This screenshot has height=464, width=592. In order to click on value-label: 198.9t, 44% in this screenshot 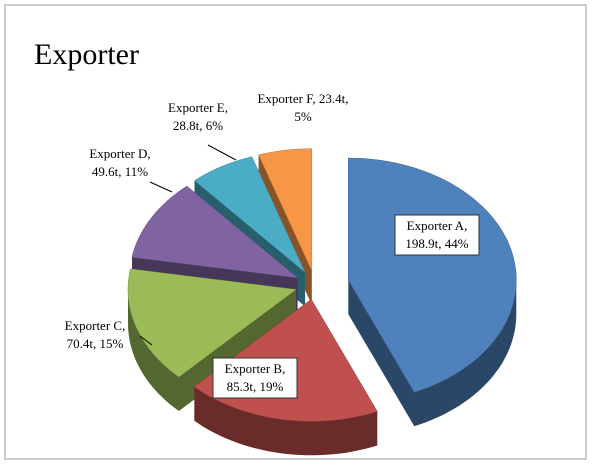, I will do `click(436, 243)`.